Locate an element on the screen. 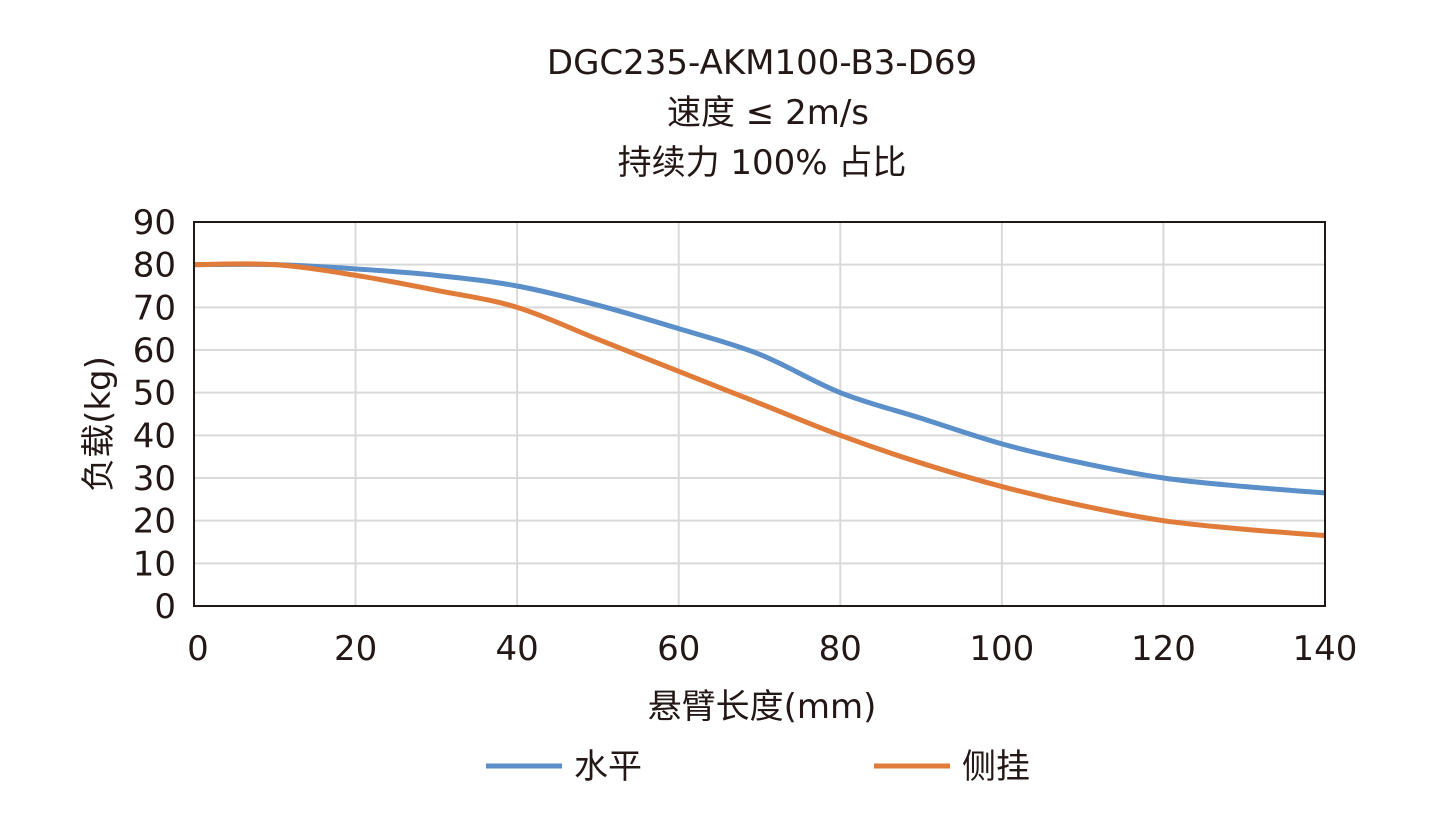 The image size is (1438, 816). y-tick-label: 0 is located at coordinates (165, 607).